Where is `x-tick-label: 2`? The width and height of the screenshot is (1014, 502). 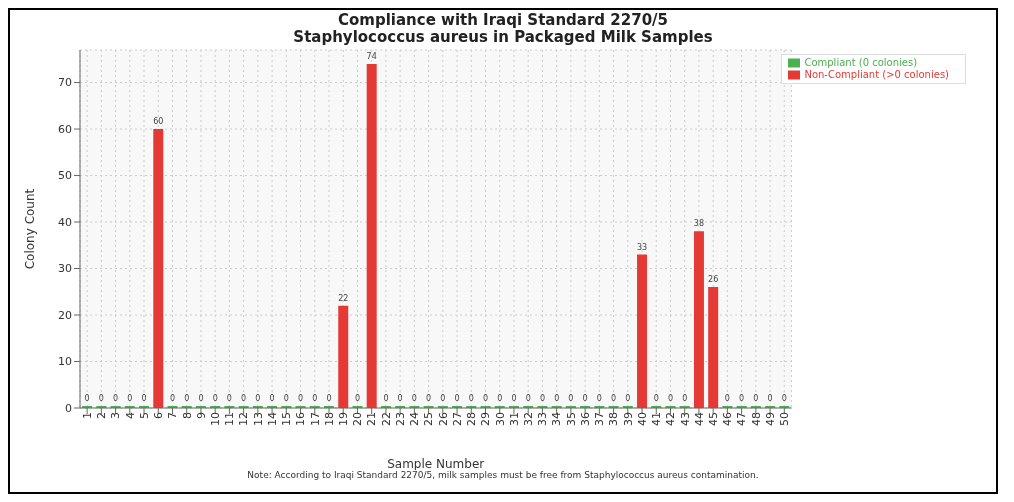
x-tick-label: 2 is located at coordinates (102, 415).